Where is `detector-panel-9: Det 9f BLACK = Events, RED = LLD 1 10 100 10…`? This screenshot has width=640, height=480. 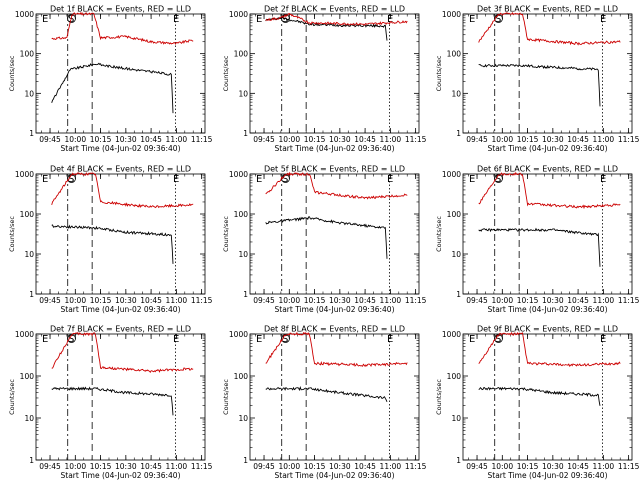 detector-panel-9: Det 9f BLACK = Events, RED = LLD 1 10 100 10… is located at coordinates (537, 402).